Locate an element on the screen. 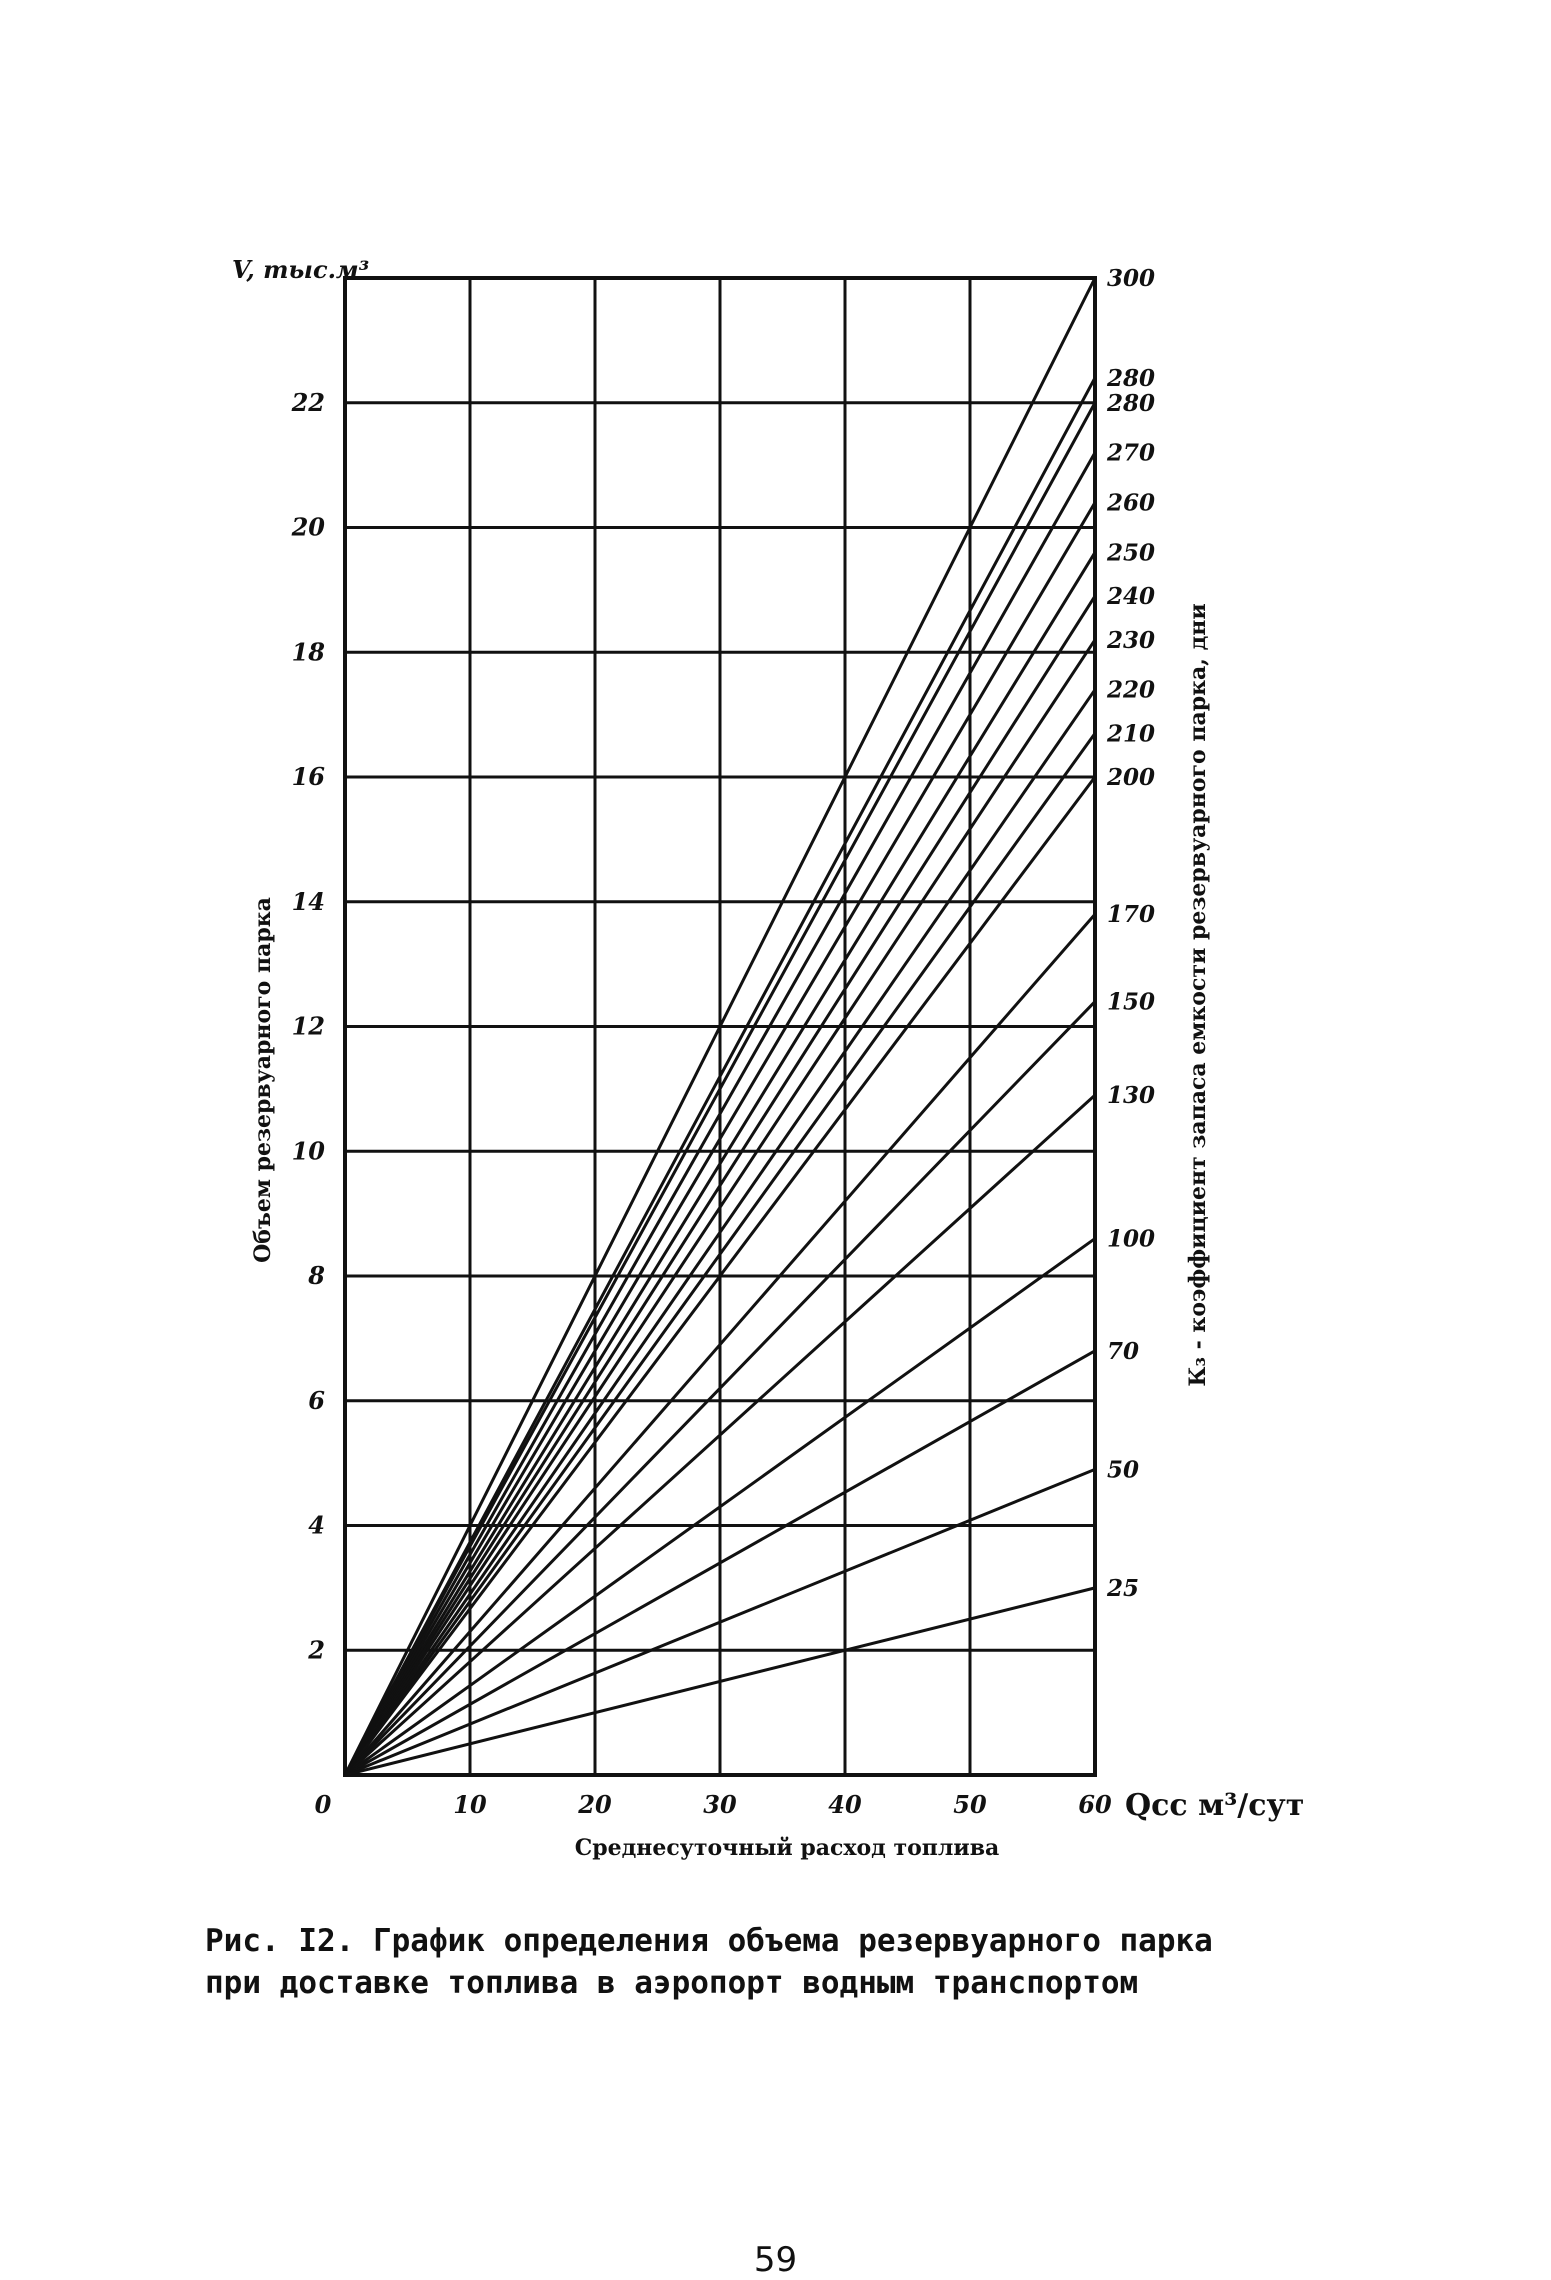  series-label-25: 25 is located at coordinates (1122, 1588).